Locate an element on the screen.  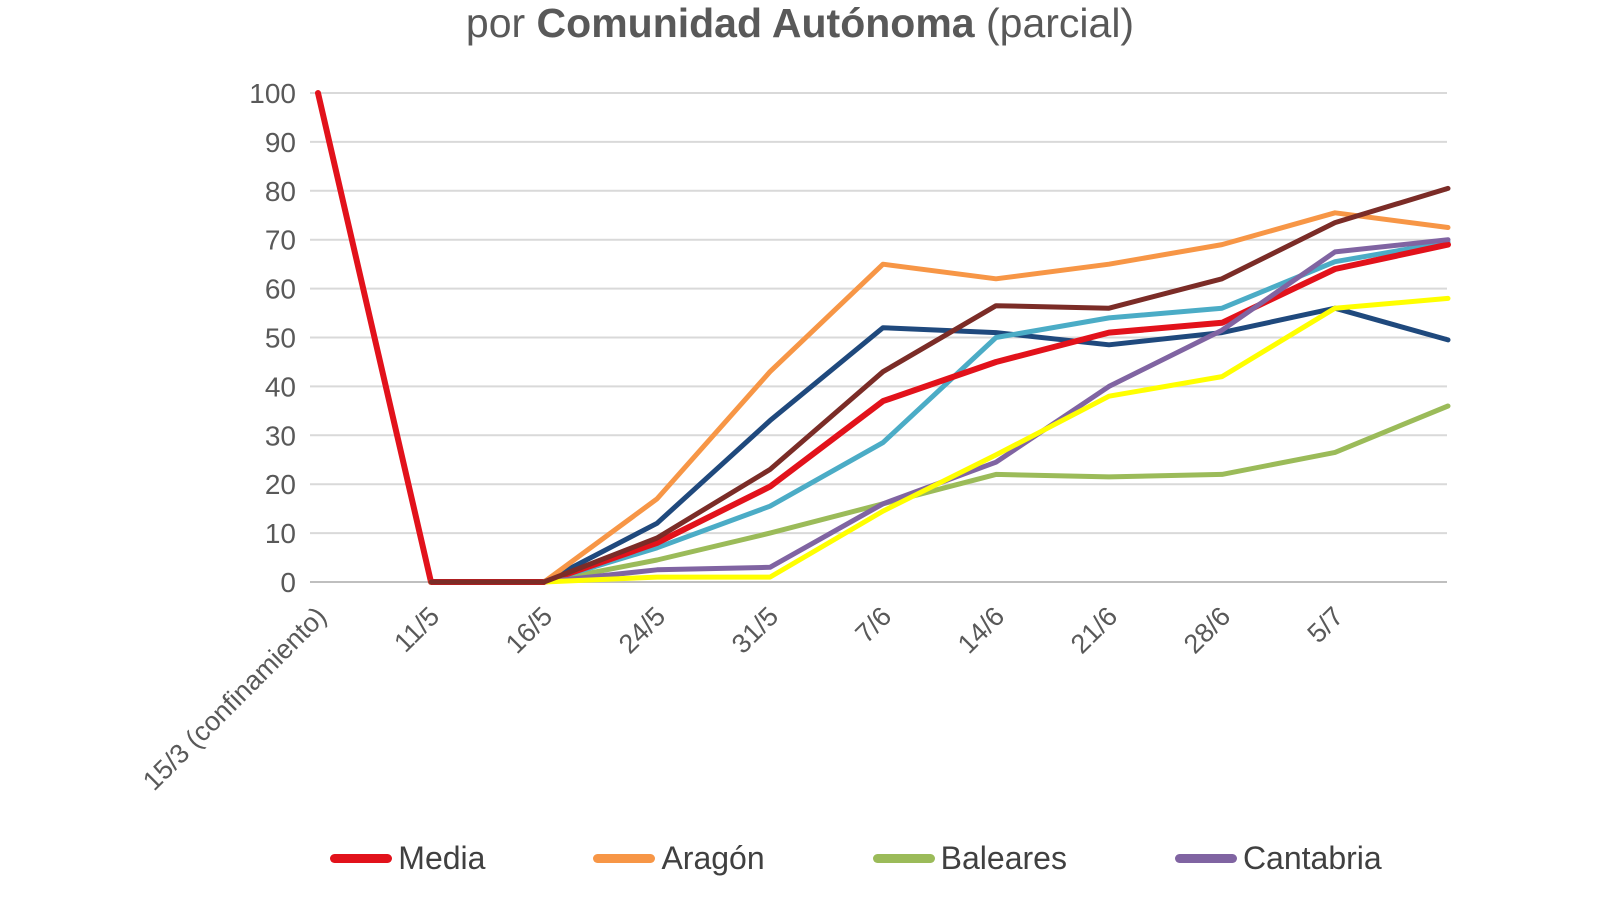
y-tick-label: 90 is located at coordinates (280, 142).